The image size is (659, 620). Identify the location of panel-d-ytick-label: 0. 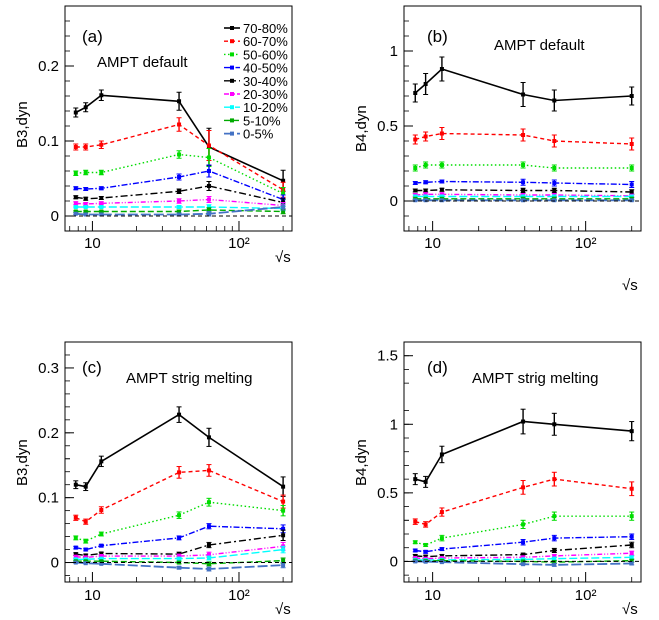
(394, 561).